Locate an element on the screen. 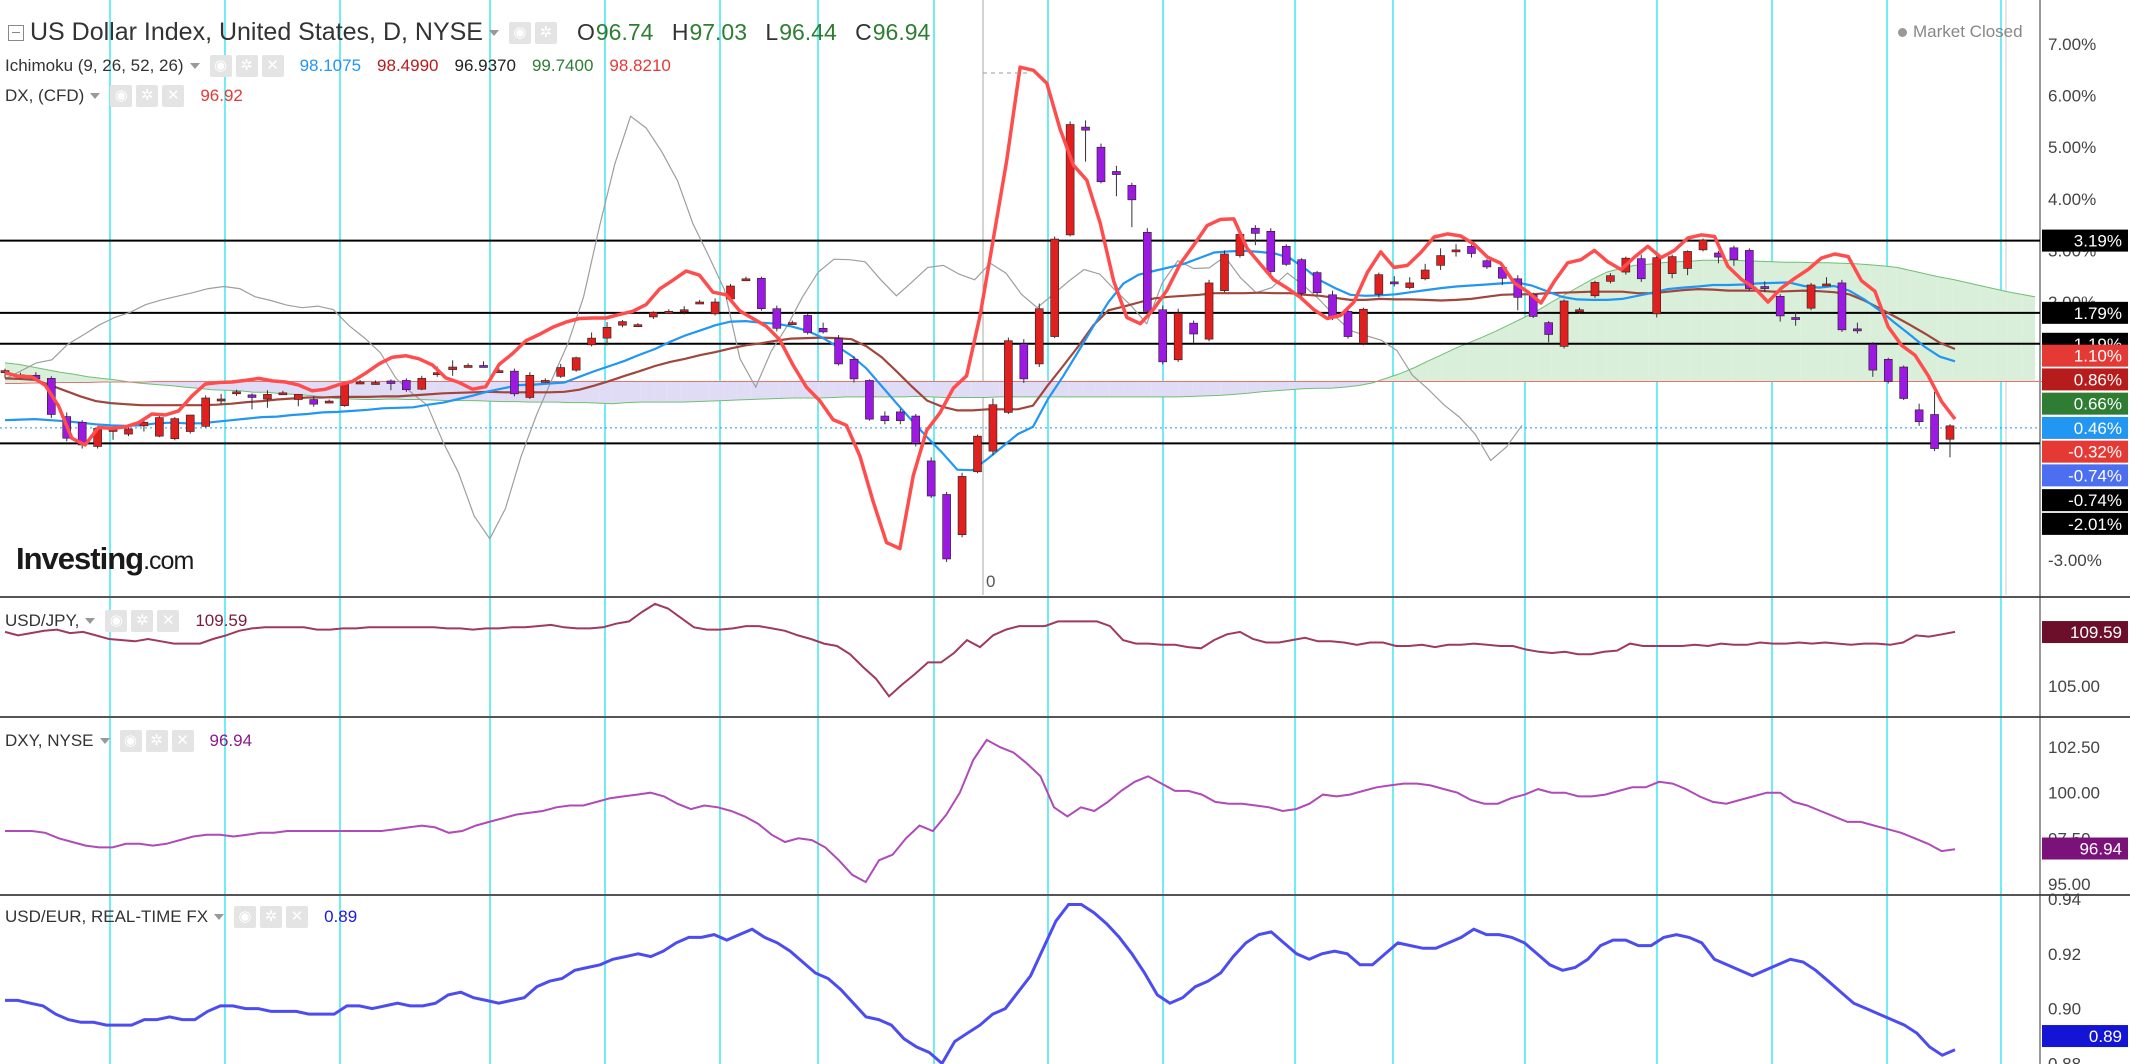 The image size is (2130, 1064). dxy-line-tail is located at coordinates (1941, 847).